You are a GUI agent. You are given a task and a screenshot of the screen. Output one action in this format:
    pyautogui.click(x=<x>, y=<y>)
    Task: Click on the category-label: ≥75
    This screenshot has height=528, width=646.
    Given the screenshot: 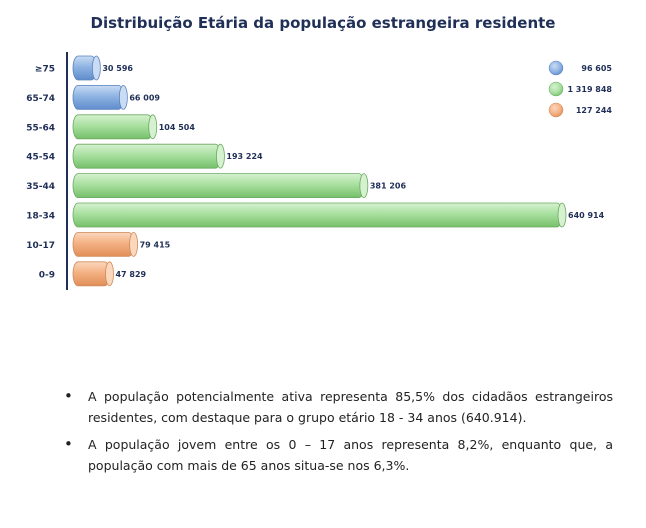 What is the action you would take?
    pyautogui.click(x=45, y=70)
    